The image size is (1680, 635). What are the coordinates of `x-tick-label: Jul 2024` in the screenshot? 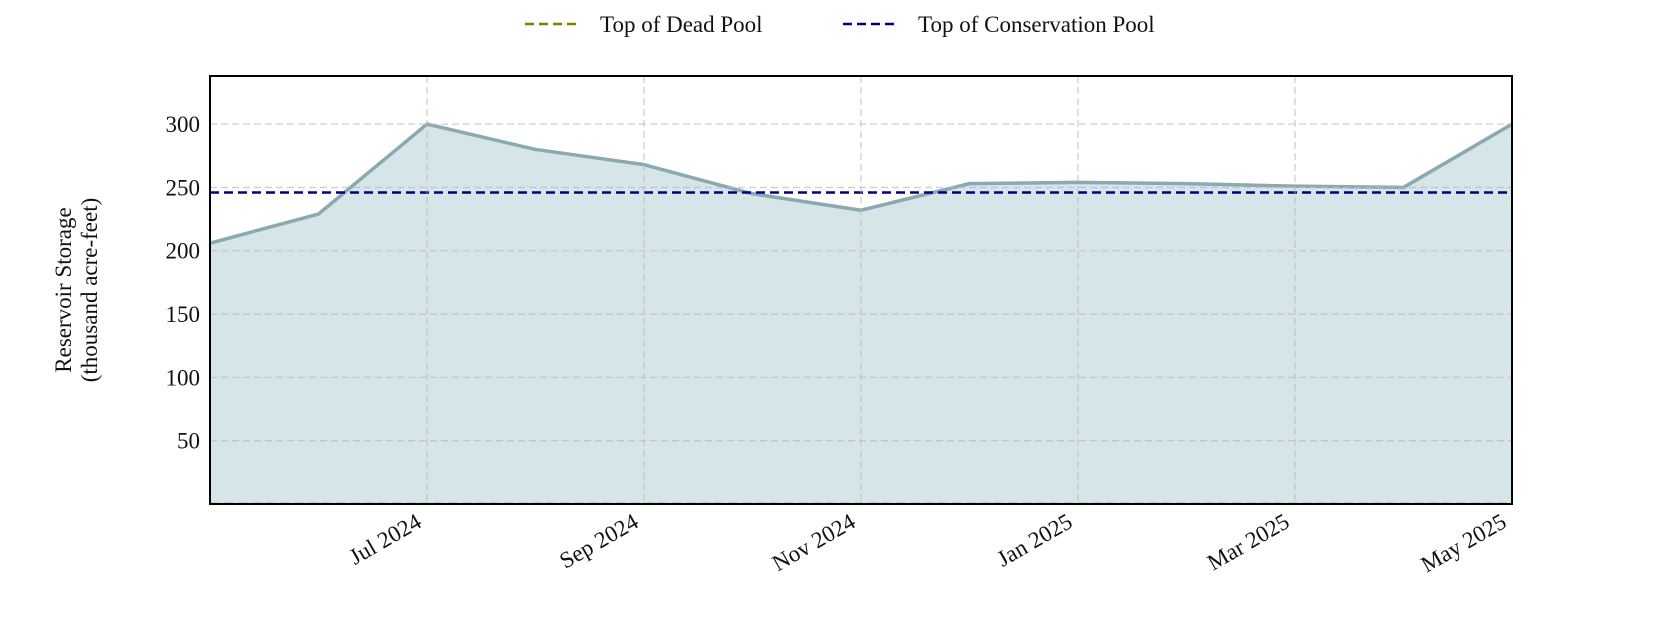 It's located at (385, 538).